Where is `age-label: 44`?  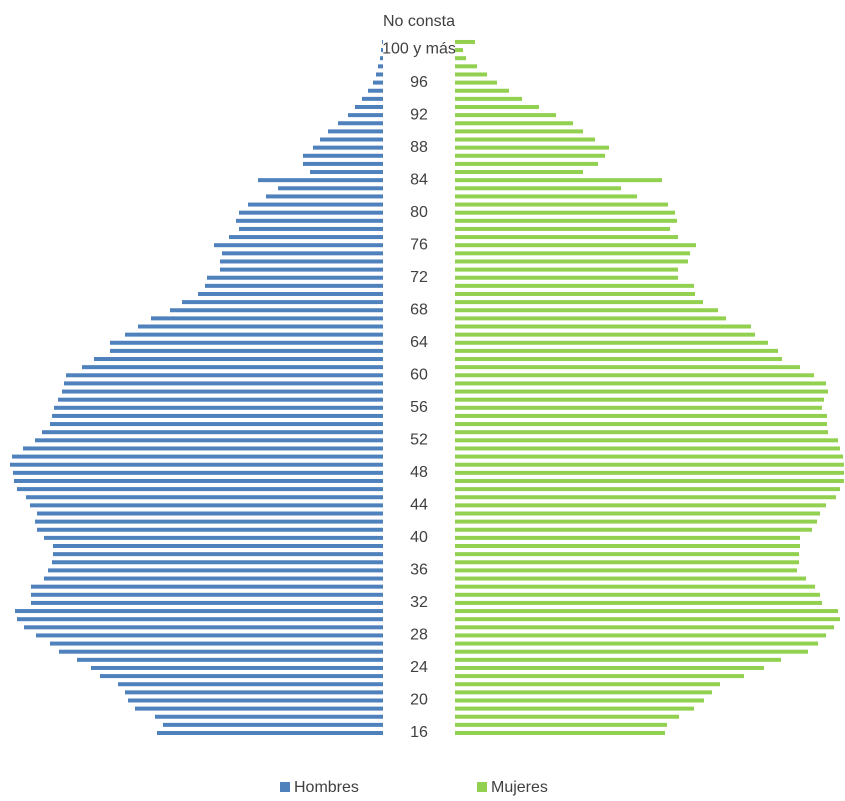 age-label: 44 is located at coordinates (419, 505).